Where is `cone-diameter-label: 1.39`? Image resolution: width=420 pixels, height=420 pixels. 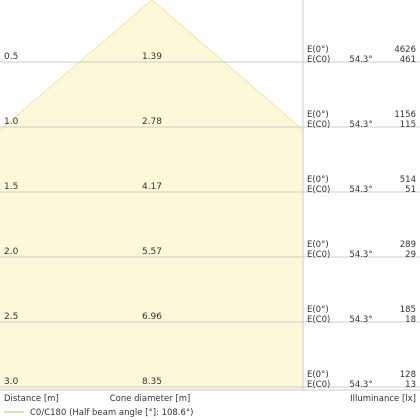
cone-diameter-label: 1.39 is located at coordinates (152, 57).